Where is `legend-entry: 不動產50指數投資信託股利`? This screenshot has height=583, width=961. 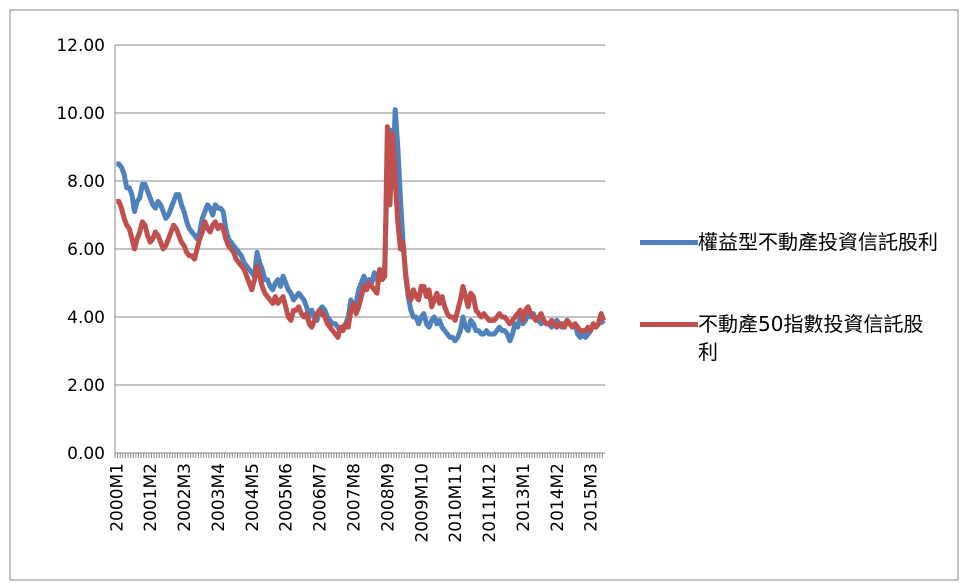 legend-entry: 不動產50指數投資信託股利 is located at coordinates (790, 338).